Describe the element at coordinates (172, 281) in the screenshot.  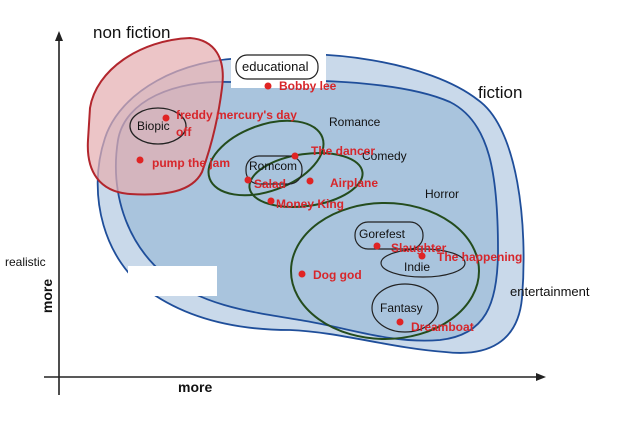
I see `blank-label-patch` at that location.